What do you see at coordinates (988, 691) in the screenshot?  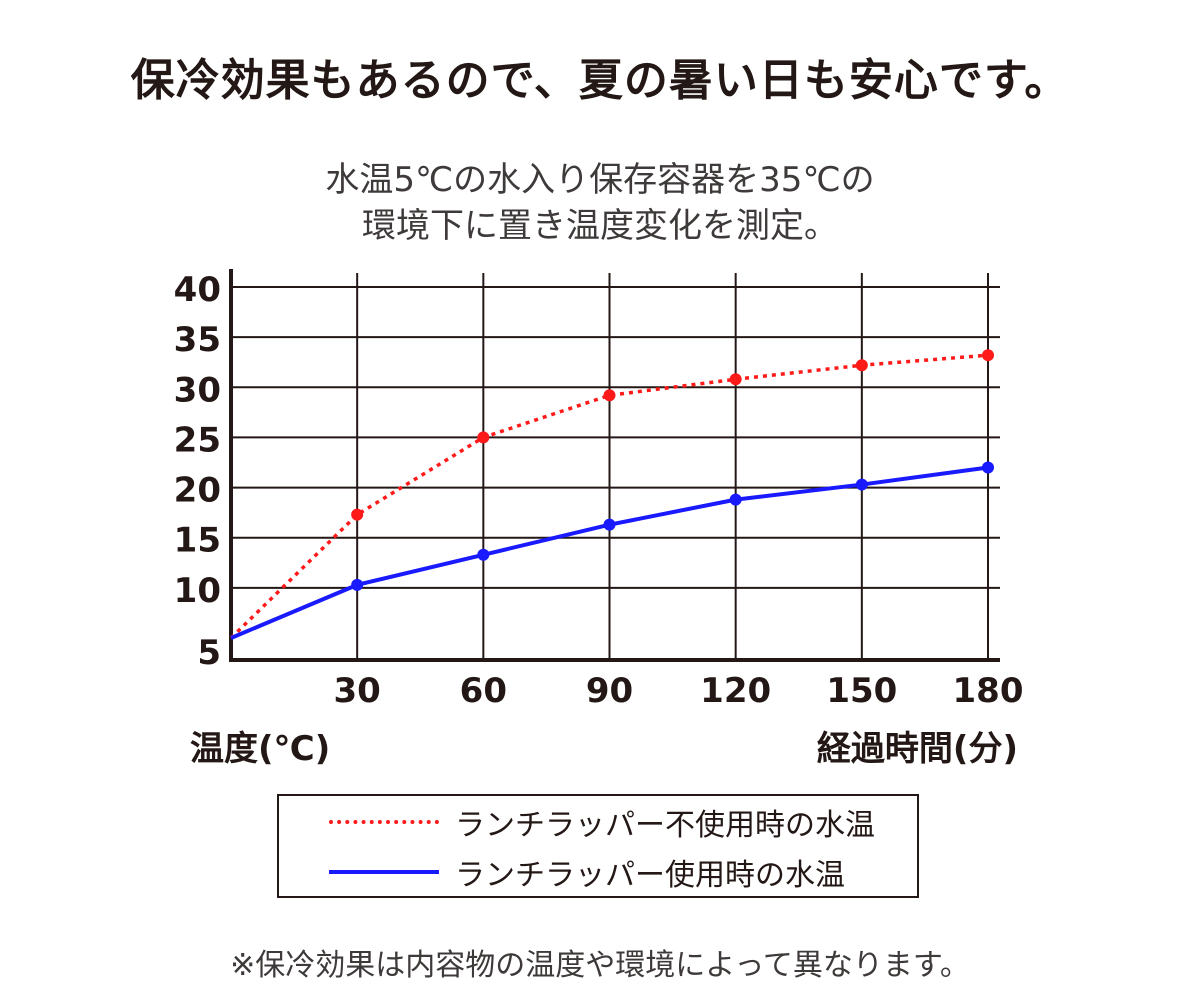 I see `x-tick-label: 180` at bounding box center [988, 691].